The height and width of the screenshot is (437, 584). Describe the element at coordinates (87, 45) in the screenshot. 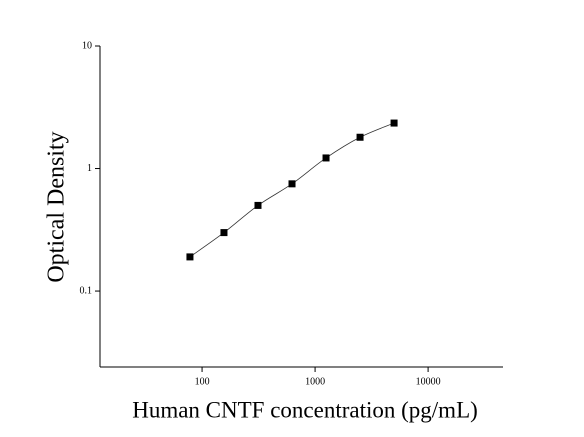

I see `y-tick-label: 10` at that location.